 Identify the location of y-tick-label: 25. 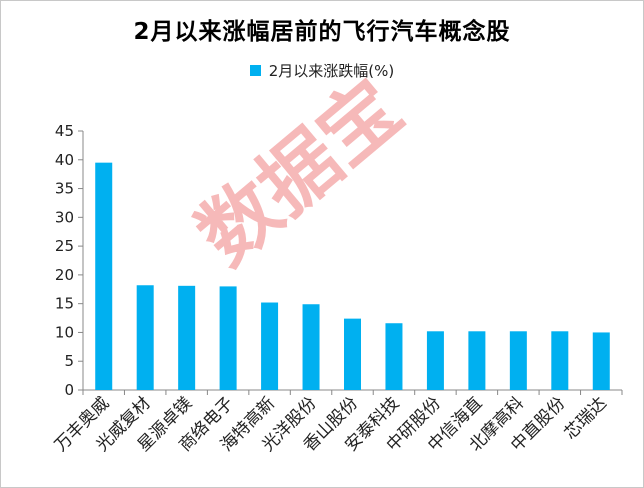
(64, 246).